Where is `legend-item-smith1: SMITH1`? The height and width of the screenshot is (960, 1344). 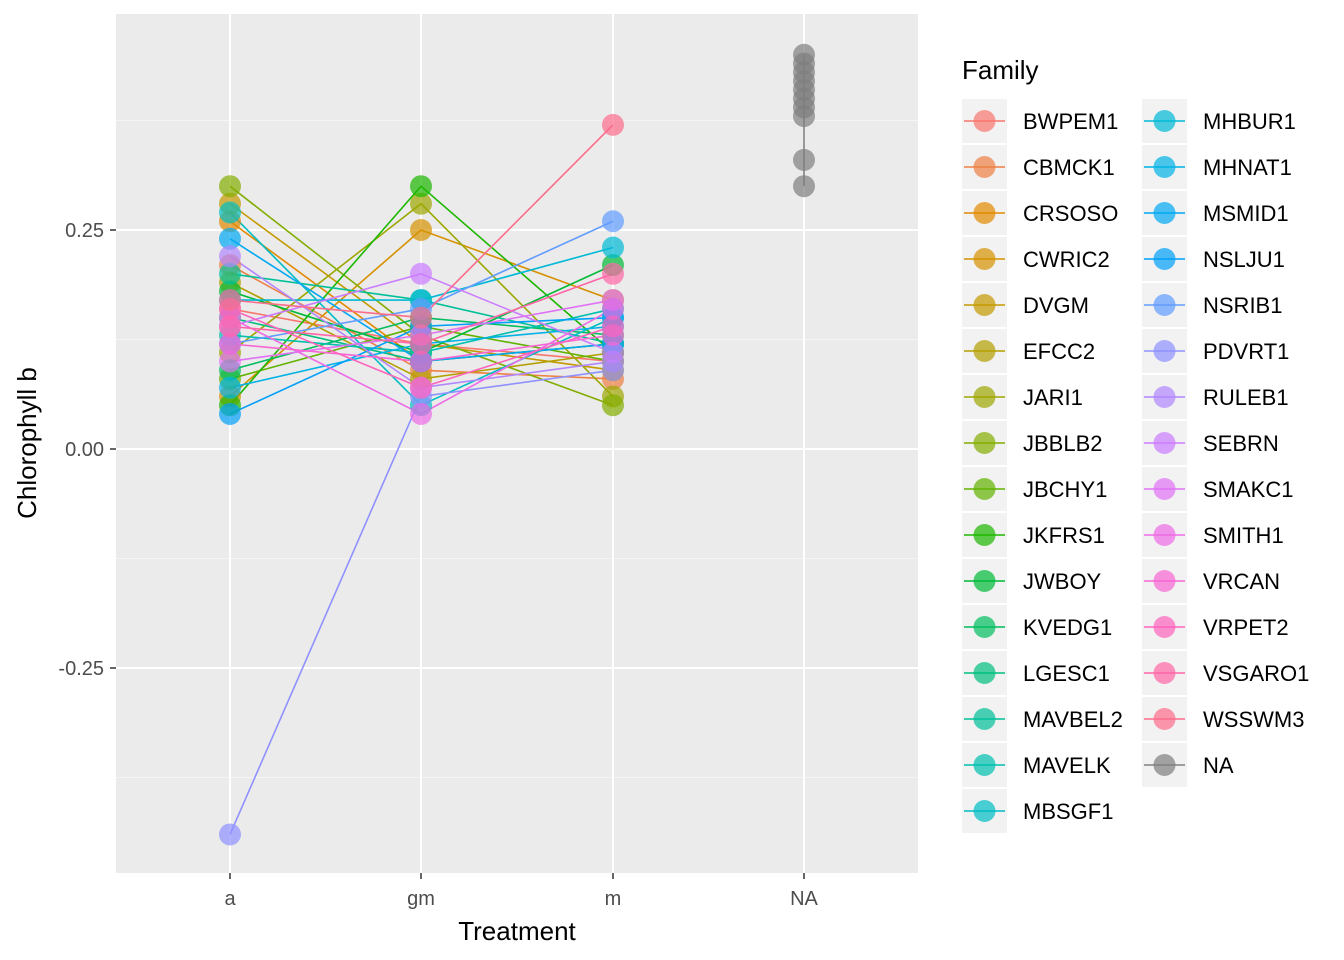 legend-item-smith1: SMITH1 is located at coordinates (1213, 535).